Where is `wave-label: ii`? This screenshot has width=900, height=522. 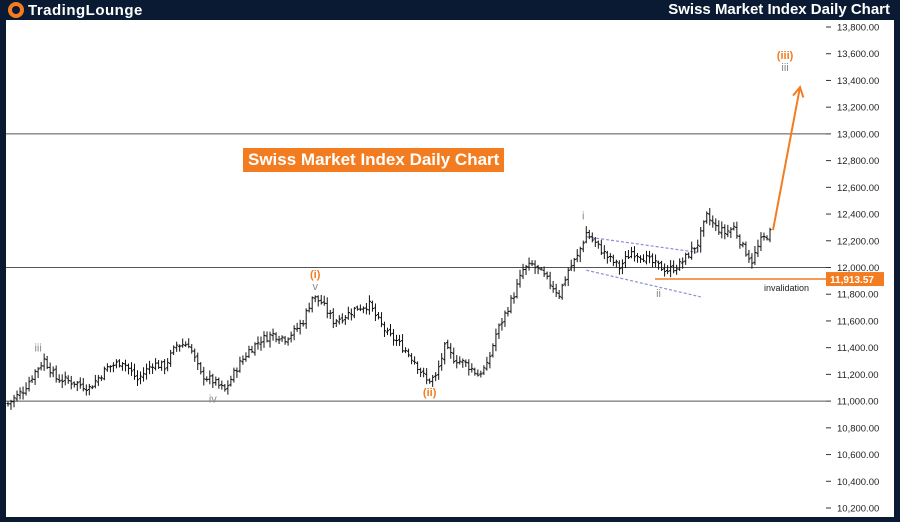 wave-label: ii is located at coordinates (658, 294).